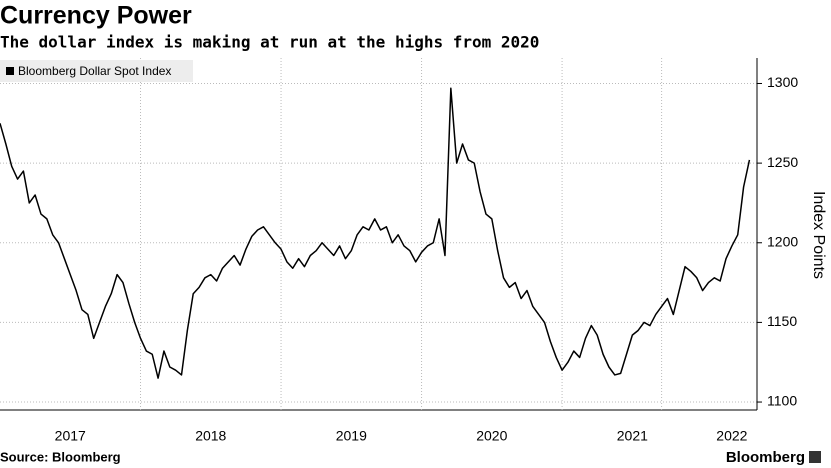  Describe the element at coordinates (60, 456) in the screenshot. I see `source: Source: Bloomberg` at that location.